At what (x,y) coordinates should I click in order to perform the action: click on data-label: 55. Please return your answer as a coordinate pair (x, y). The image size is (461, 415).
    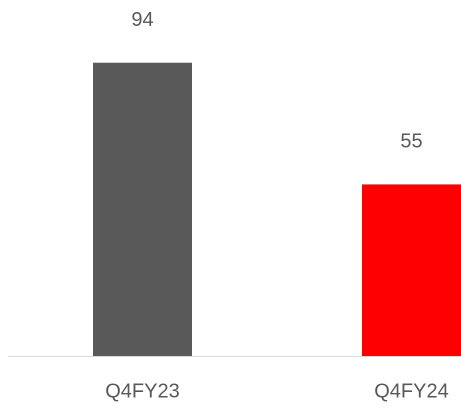
    Looking at the image, I should click on (411, 142).